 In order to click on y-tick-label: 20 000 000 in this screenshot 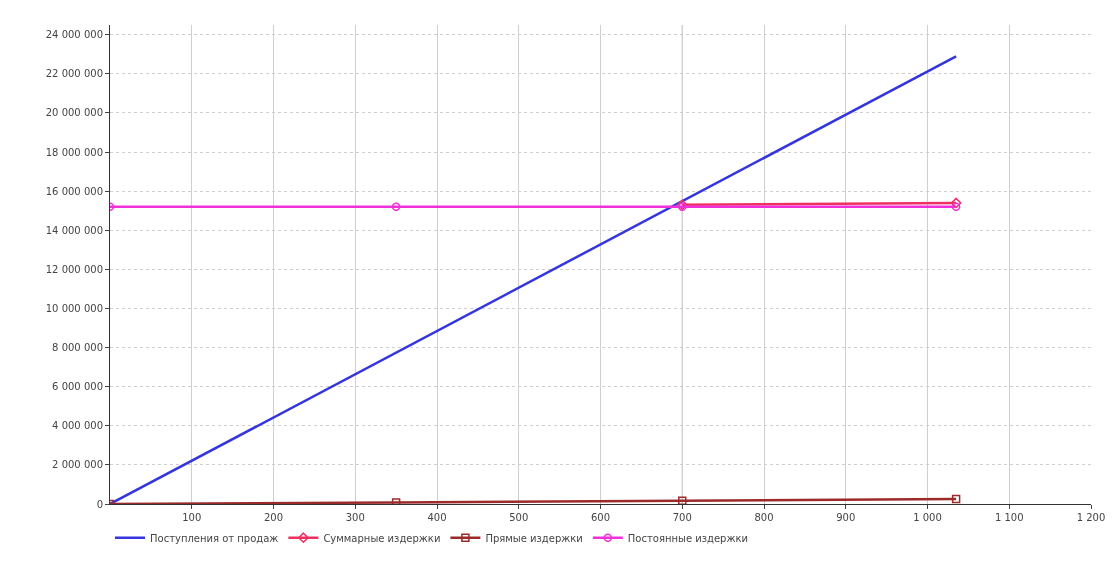, I will do `click(74, 113)`.